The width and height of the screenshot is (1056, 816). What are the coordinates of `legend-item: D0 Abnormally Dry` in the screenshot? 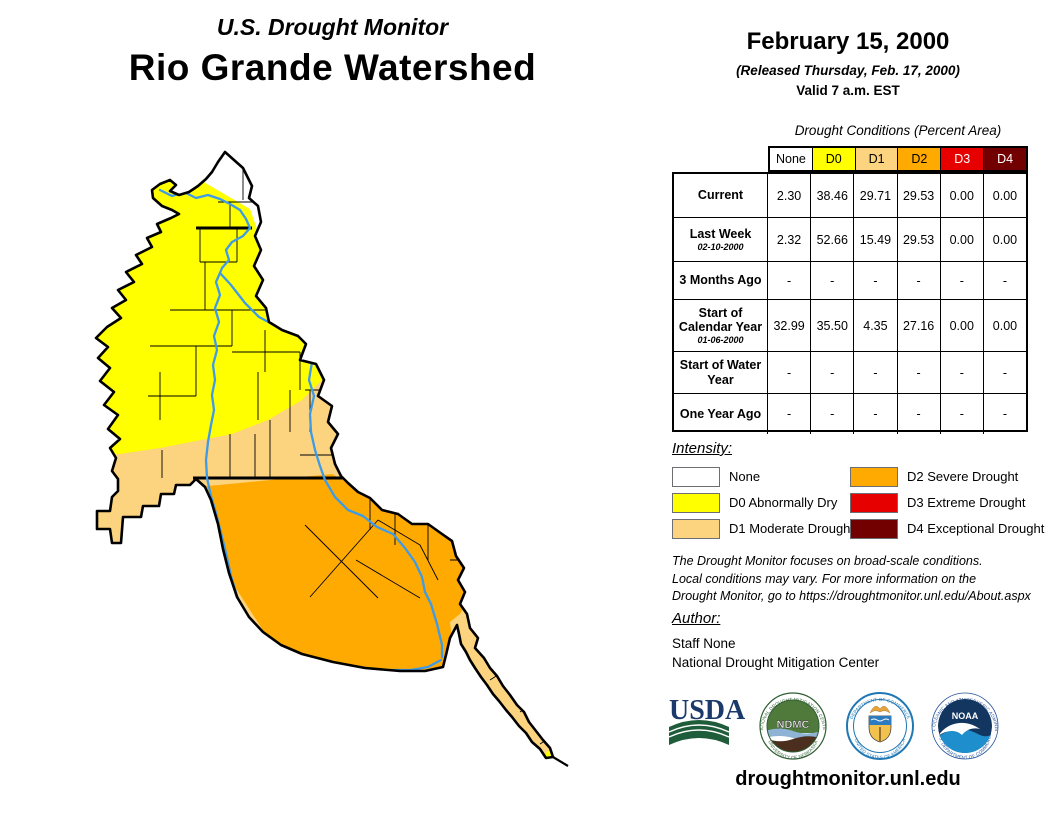 It's located at (763, 502).